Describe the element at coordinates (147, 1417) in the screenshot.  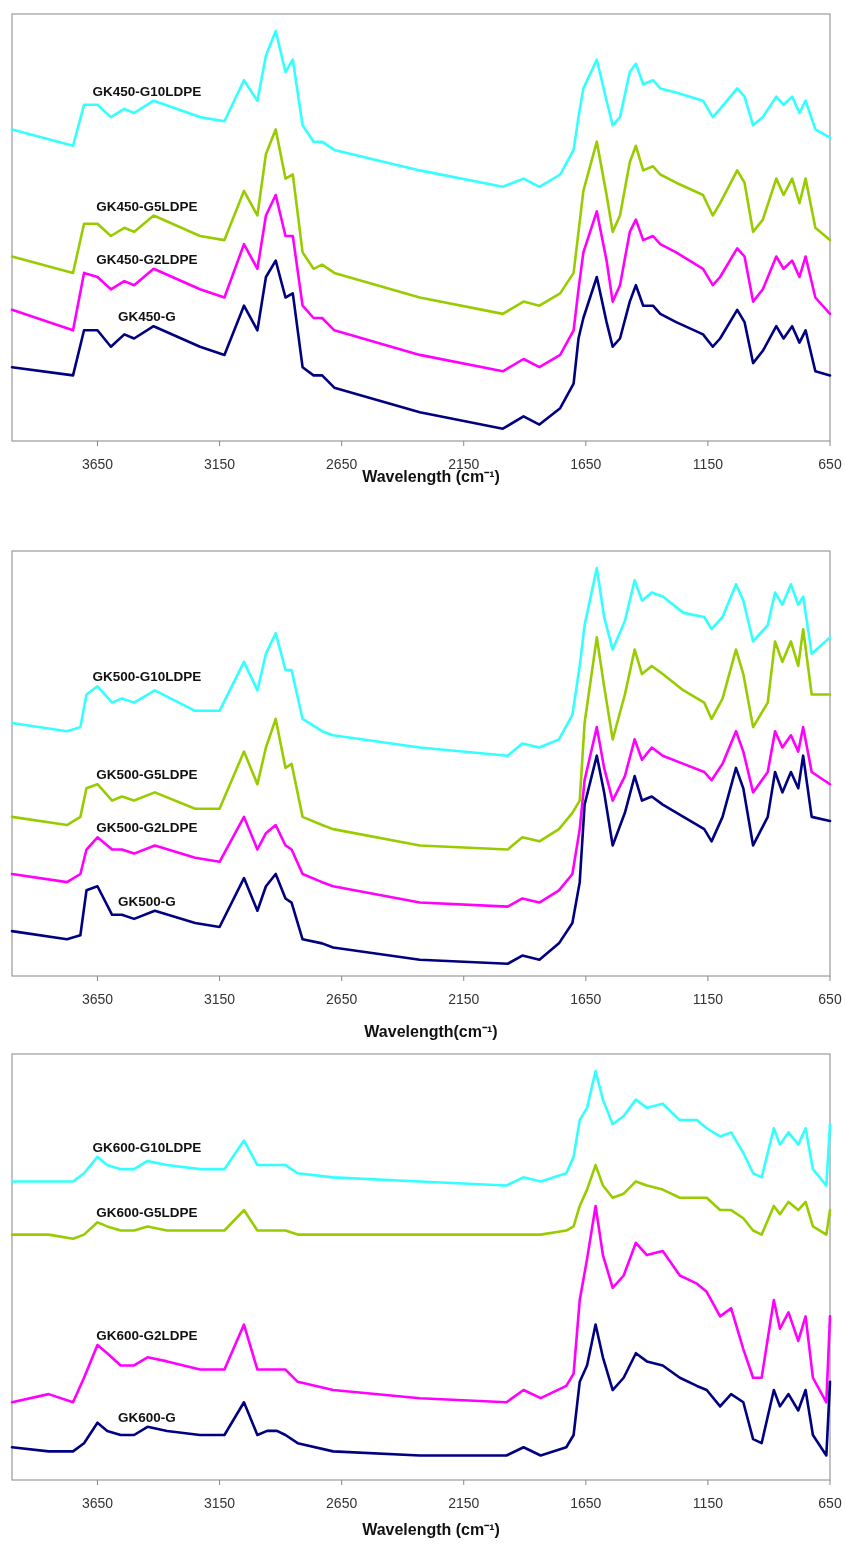
I see `series-label: GK600-G` at that location.